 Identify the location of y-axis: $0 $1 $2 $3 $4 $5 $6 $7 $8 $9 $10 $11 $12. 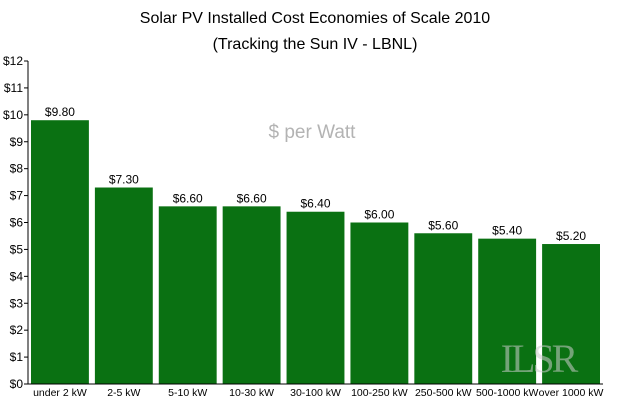
(16, 222).